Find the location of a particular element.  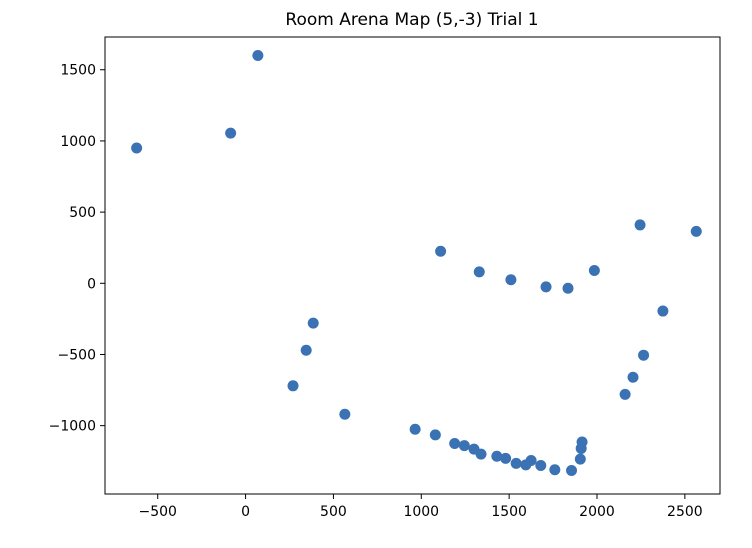

y-tick-label: 0 is located at coordinates (91, 284).